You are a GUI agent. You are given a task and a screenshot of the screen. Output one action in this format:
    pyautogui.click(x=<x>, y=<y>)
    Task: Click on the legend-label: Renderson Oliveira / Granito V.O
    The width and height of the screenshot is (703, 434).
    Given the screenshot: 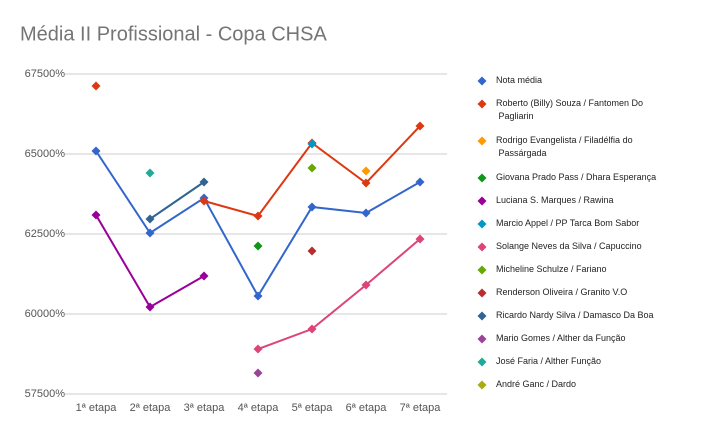 What is the action you would take?
    pyautogui.click(x=561, y=292)
    